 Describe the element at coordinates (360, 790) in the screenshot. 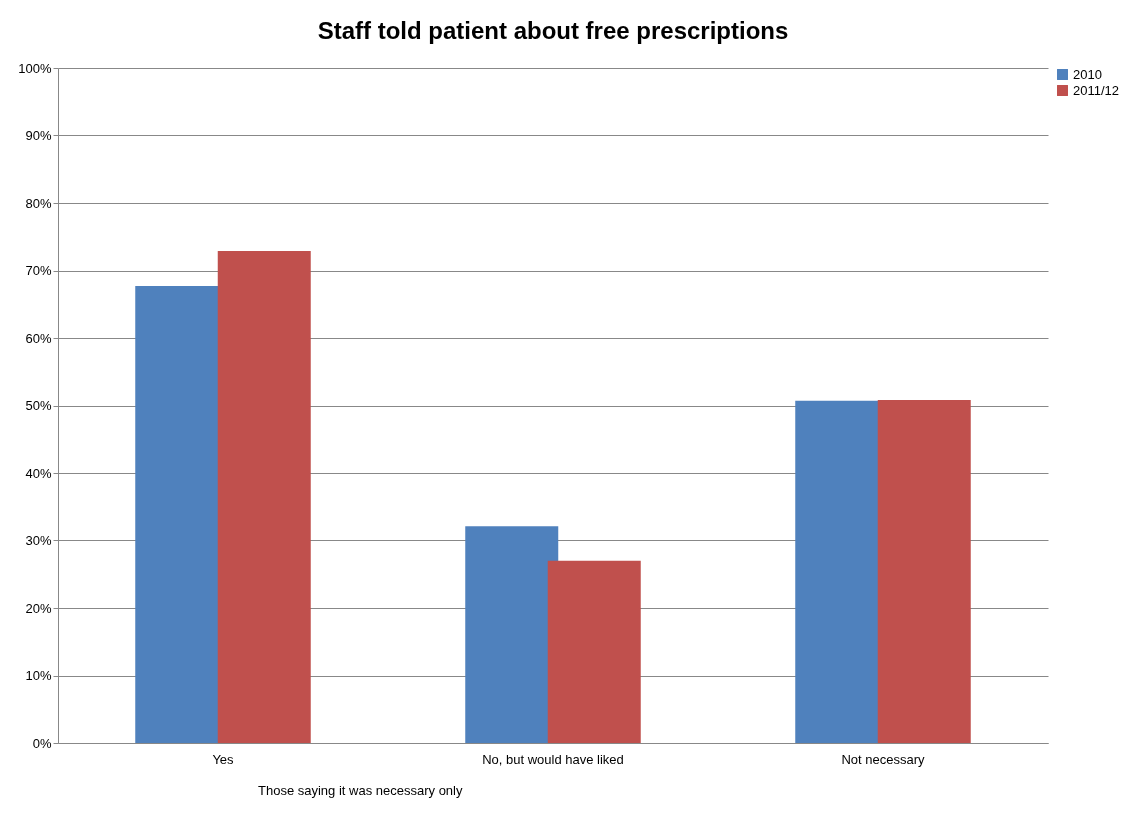

I see `text: Those saying it was necessary only` at that location.